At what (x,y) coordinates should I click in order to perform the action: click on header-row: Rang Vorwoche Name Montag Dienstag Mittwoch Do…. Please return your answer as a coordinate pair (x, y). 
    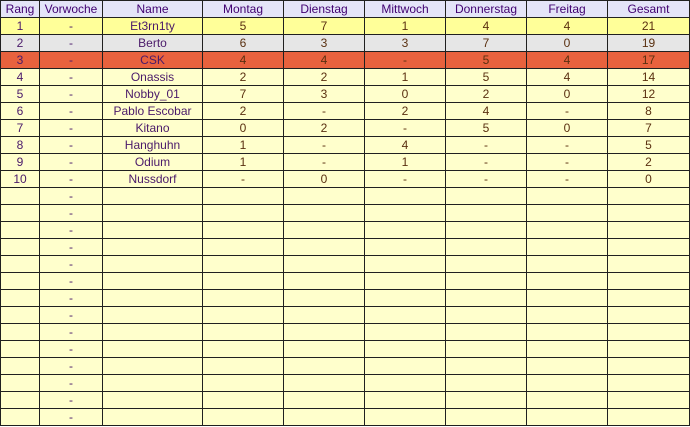
    Looking at the image, I should click on (345, 9).